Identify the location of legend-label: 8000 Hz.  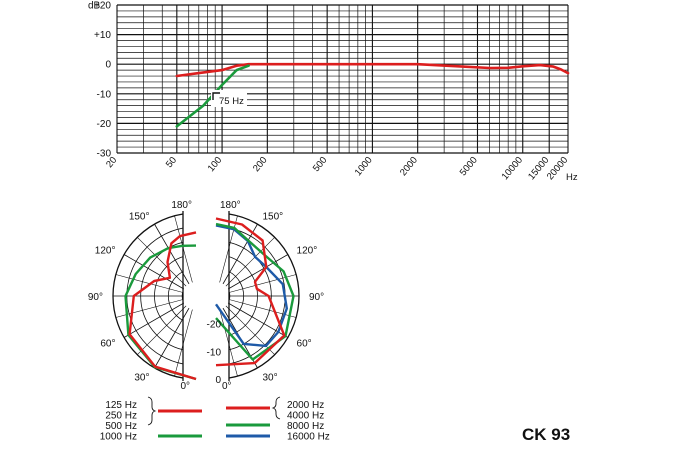
(305, 426).